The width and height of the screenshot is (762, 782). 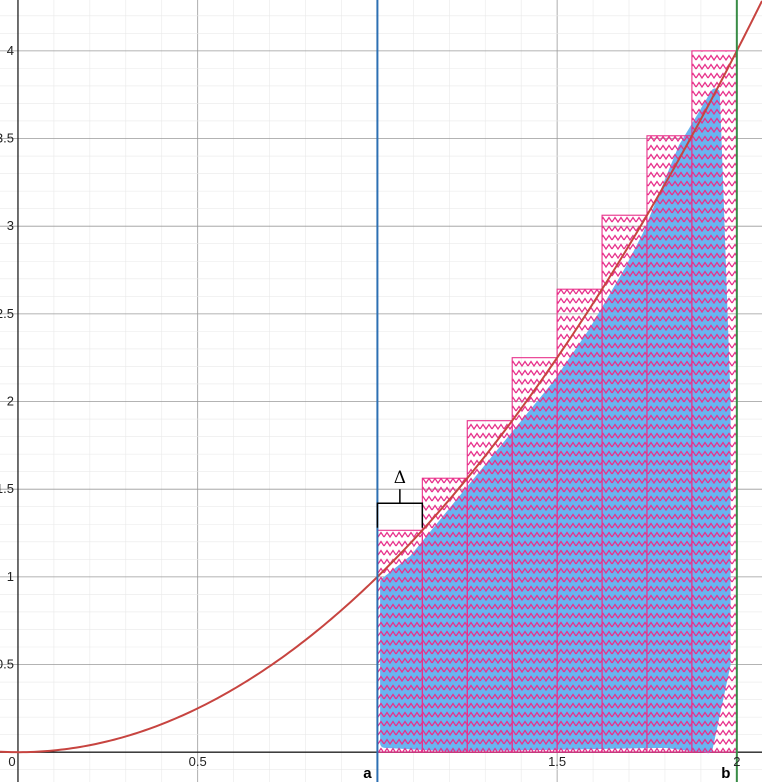 What do you see at coordinates (557, 761) in the screenshot?
I see `x-tick-label: 1.5` at bounding box center [557, 761].